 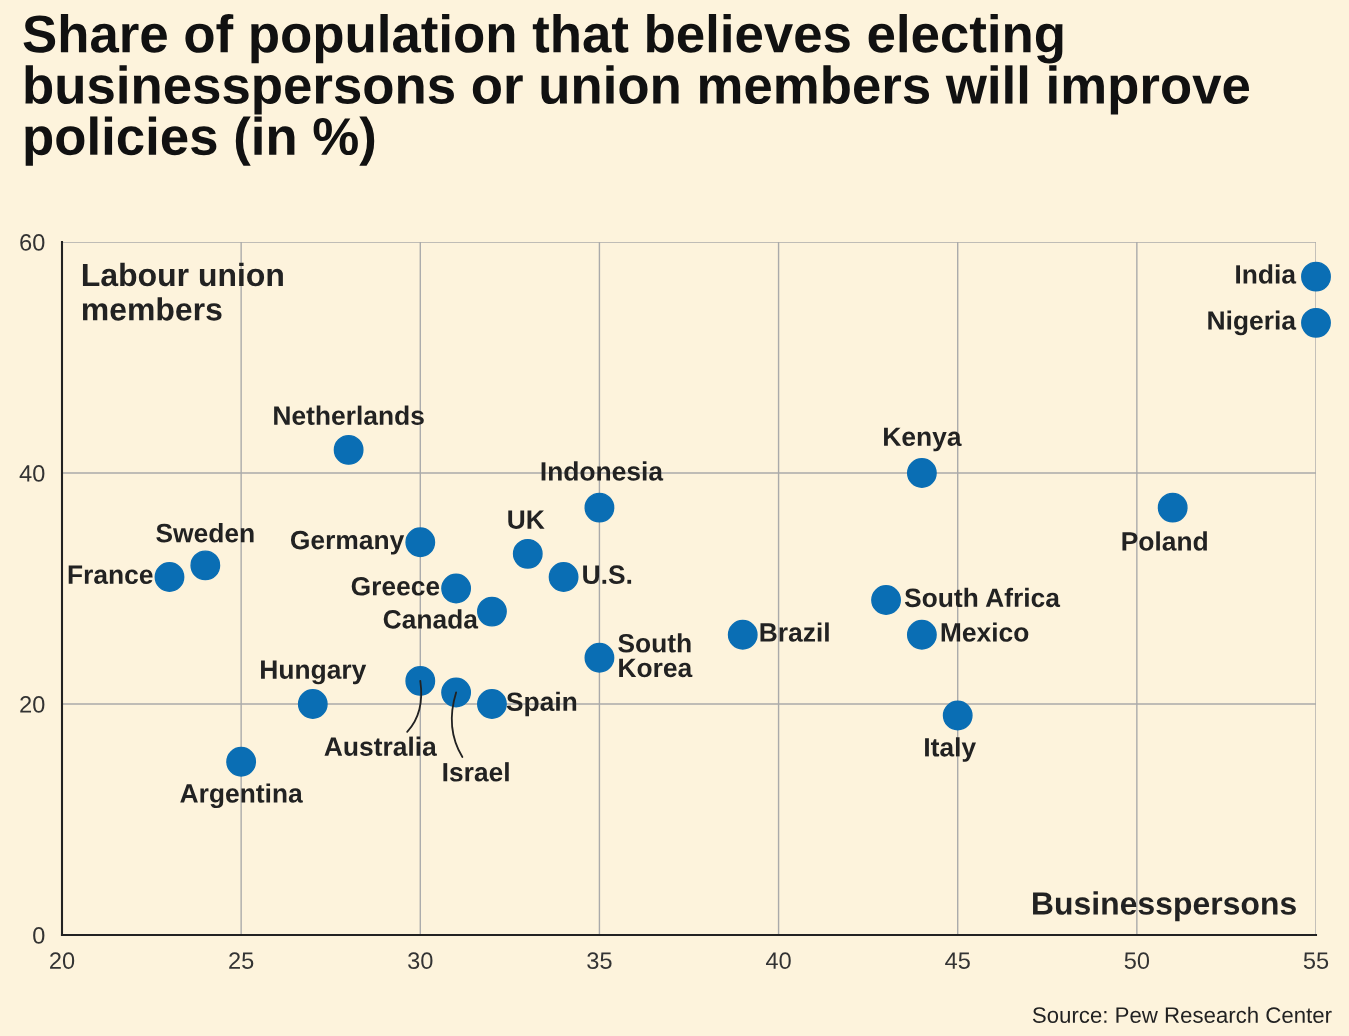 I want to click on y-tick-label: 20, so click(x=32, y=704).